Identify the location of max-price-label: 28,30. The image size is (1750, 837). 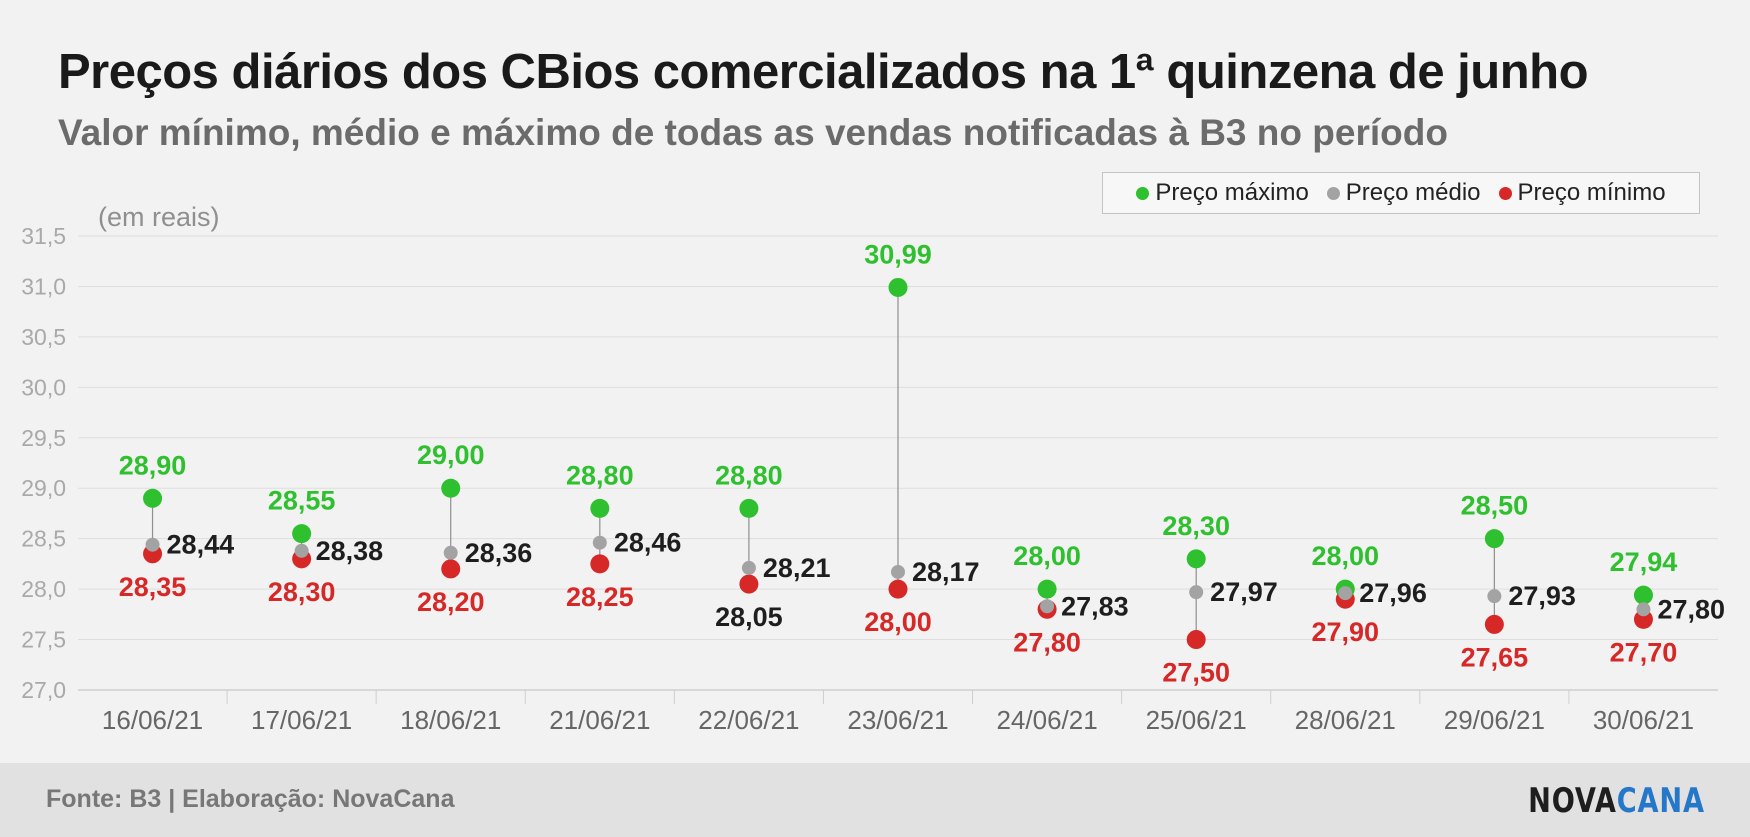
(1196, 526).